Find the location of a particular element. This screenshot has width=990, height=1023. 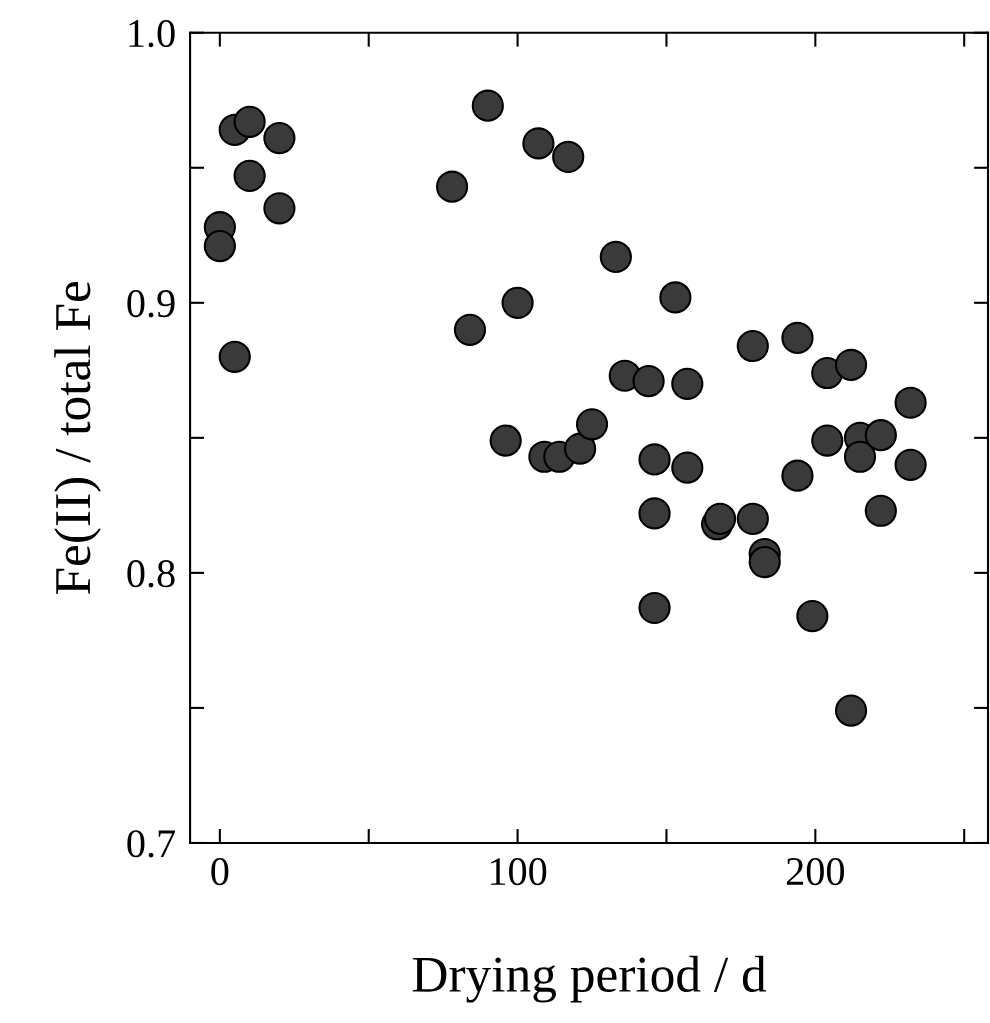

y-axis-title: Fe(II) / total Fe is located at coordinates (77, 438).